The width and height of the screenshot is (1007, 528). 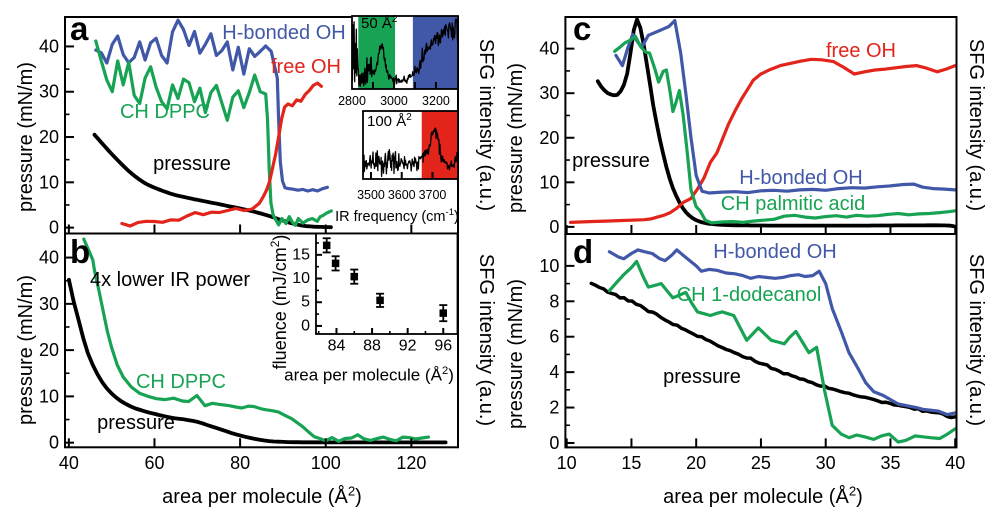 What do you see at coordinates (352, 101) in the screenshot?
I see `xtick-label-spectrum-50A: 2800` at bounding box center [352, 101].